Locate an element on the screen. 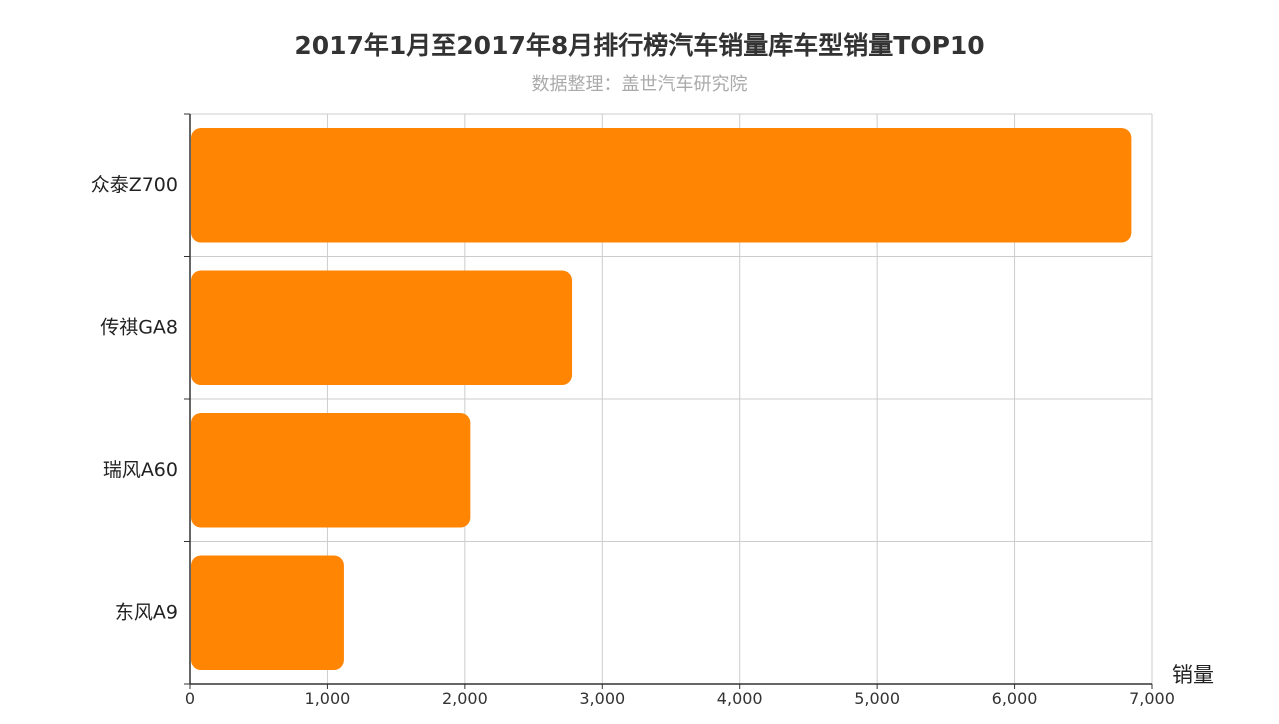 The image size is (1279, 724). category-label: 众泰Z700 is located at coordinates (134, 185).